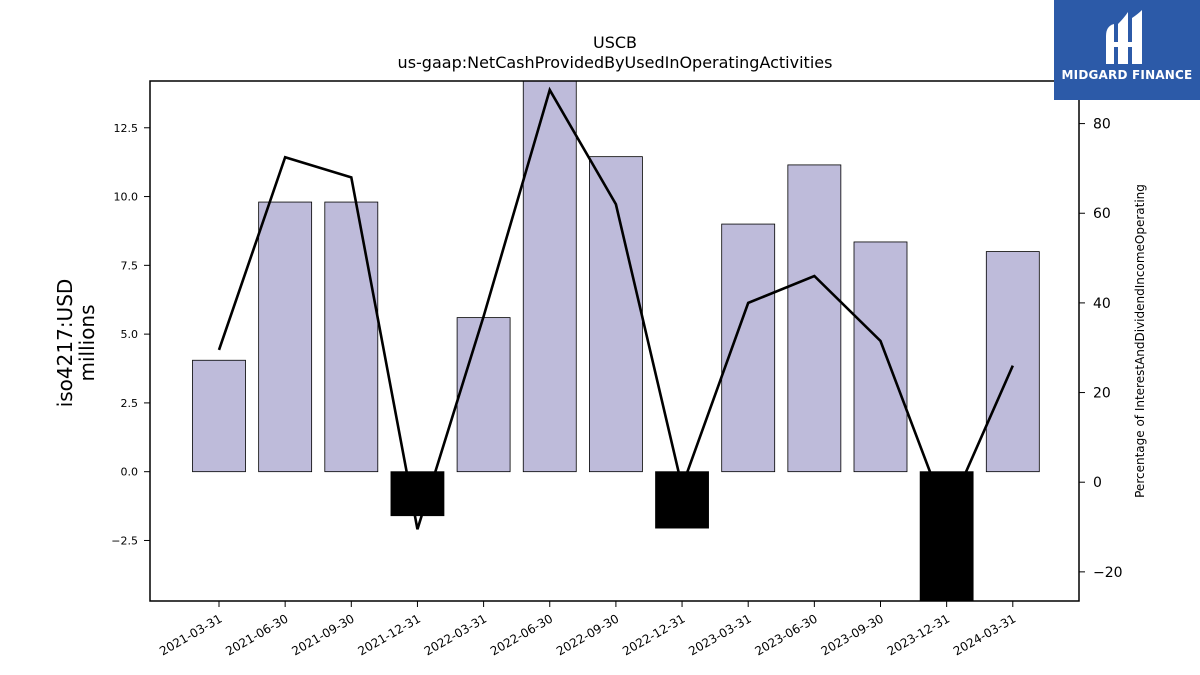  I want to click on chart-title: USCB, so click(615, 42).